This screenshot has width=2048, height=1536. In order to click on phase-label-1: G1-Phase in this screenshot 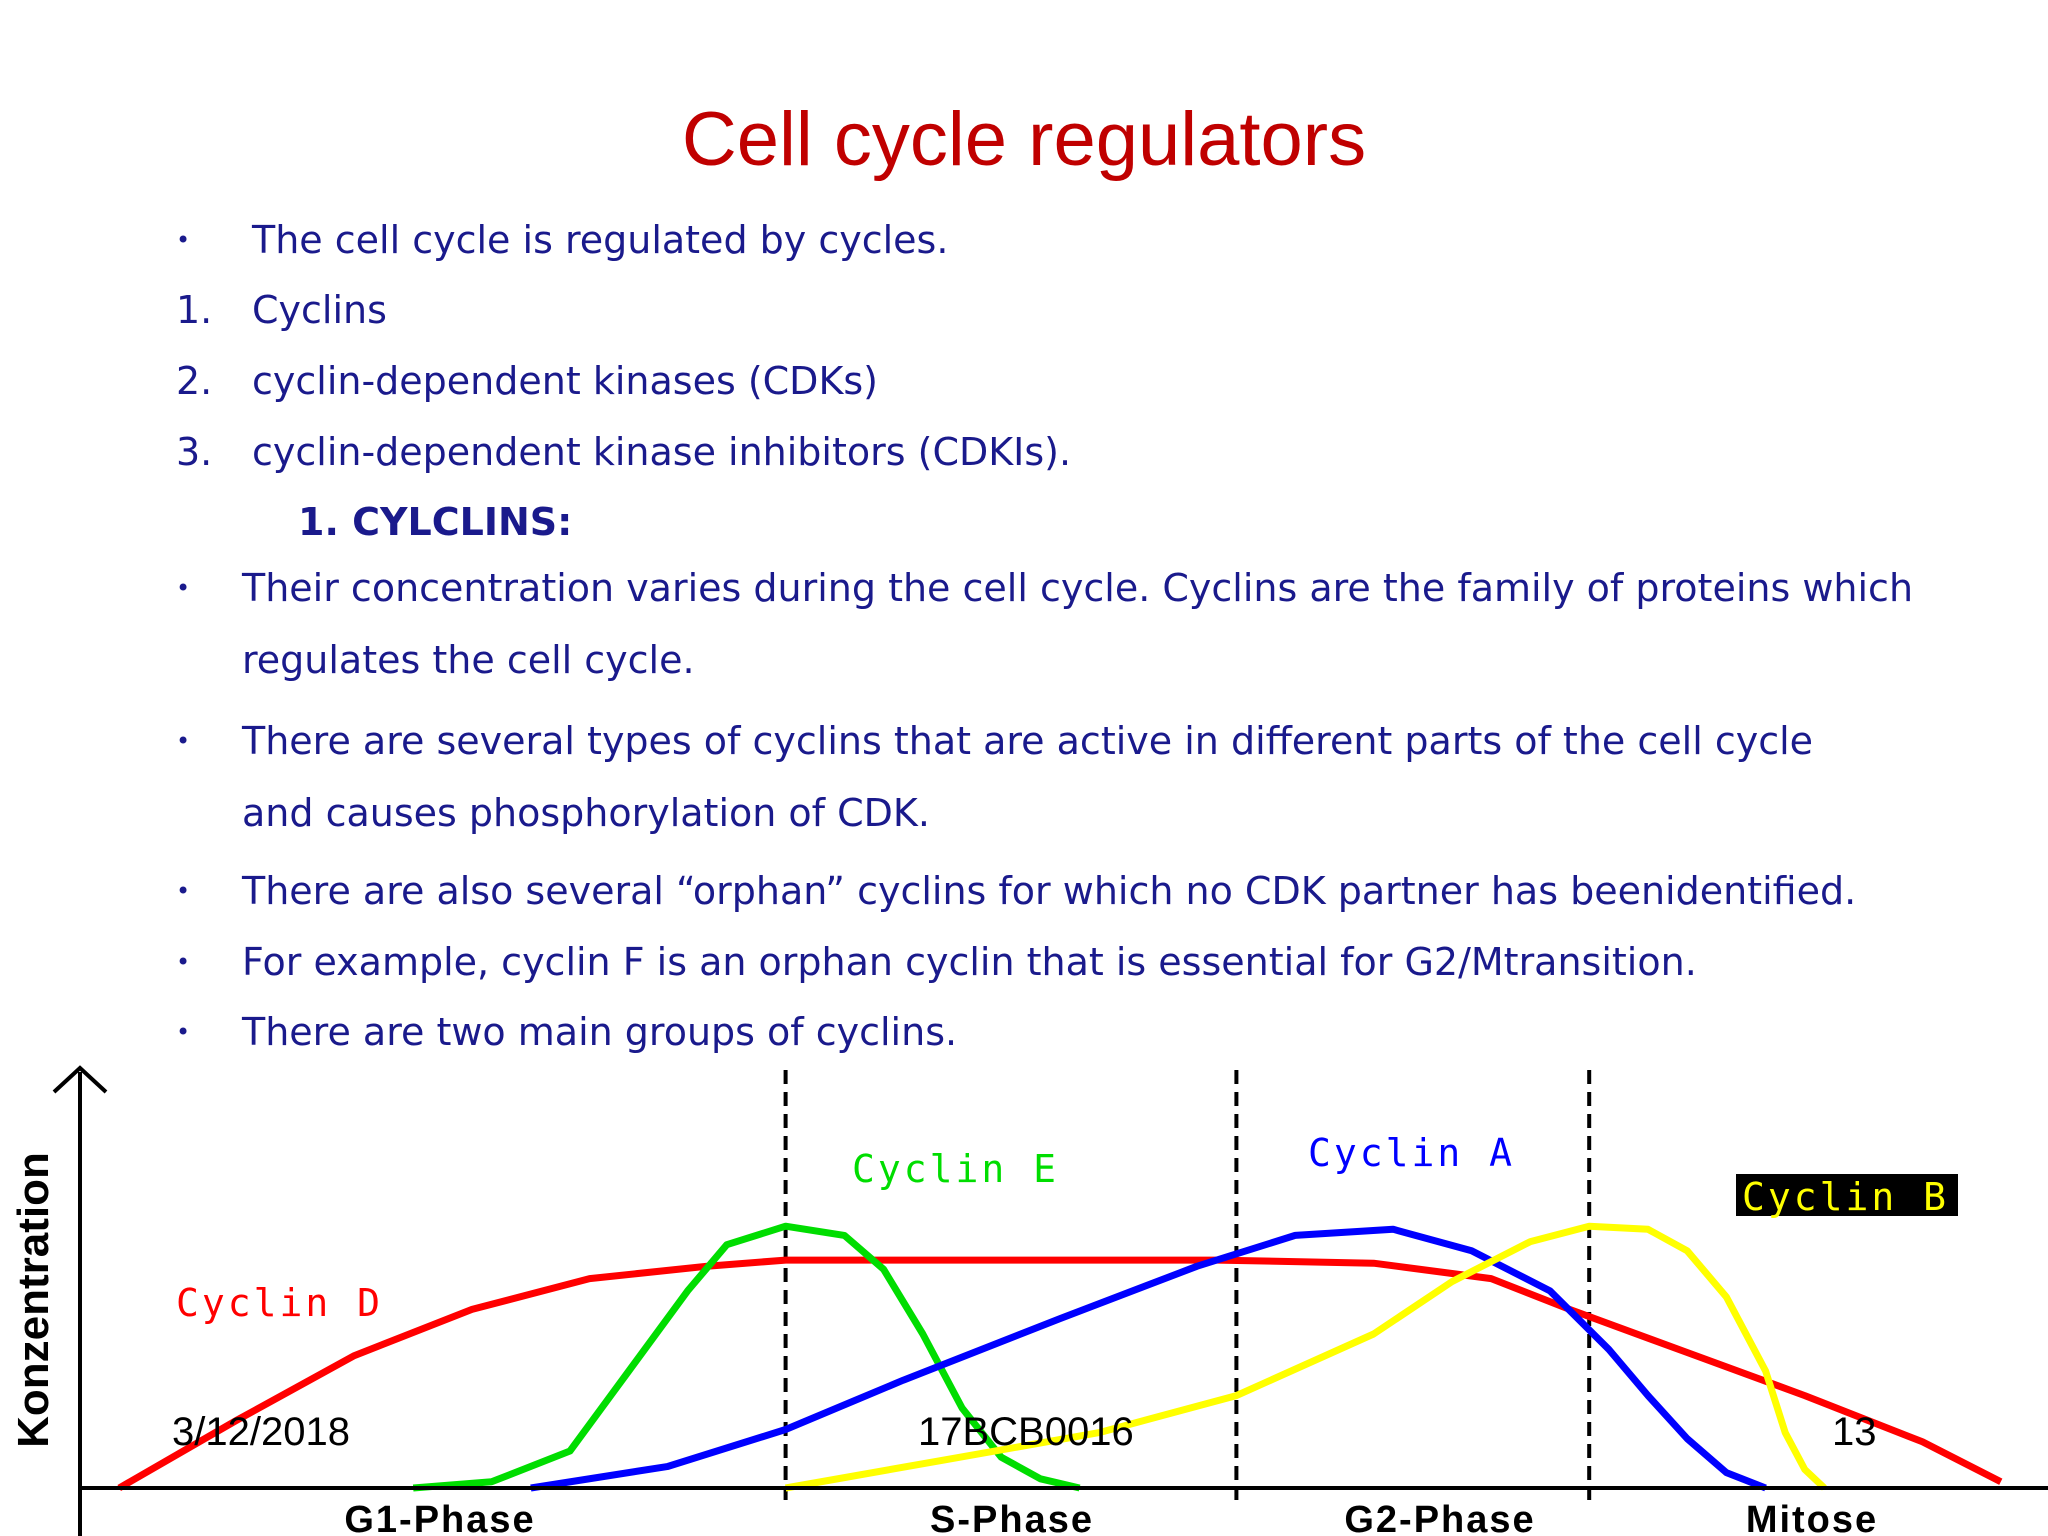, I will do `click(439, 1517)`.